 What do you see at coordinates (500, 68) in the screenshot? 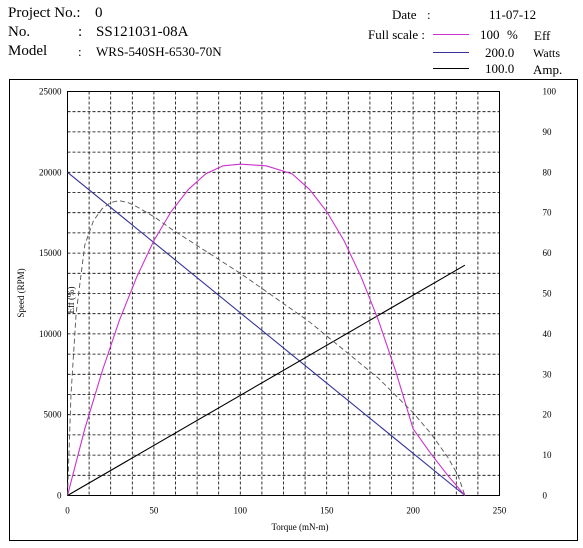
I see `legend-value-amp: 100.0` at bounding box center [500, 68].